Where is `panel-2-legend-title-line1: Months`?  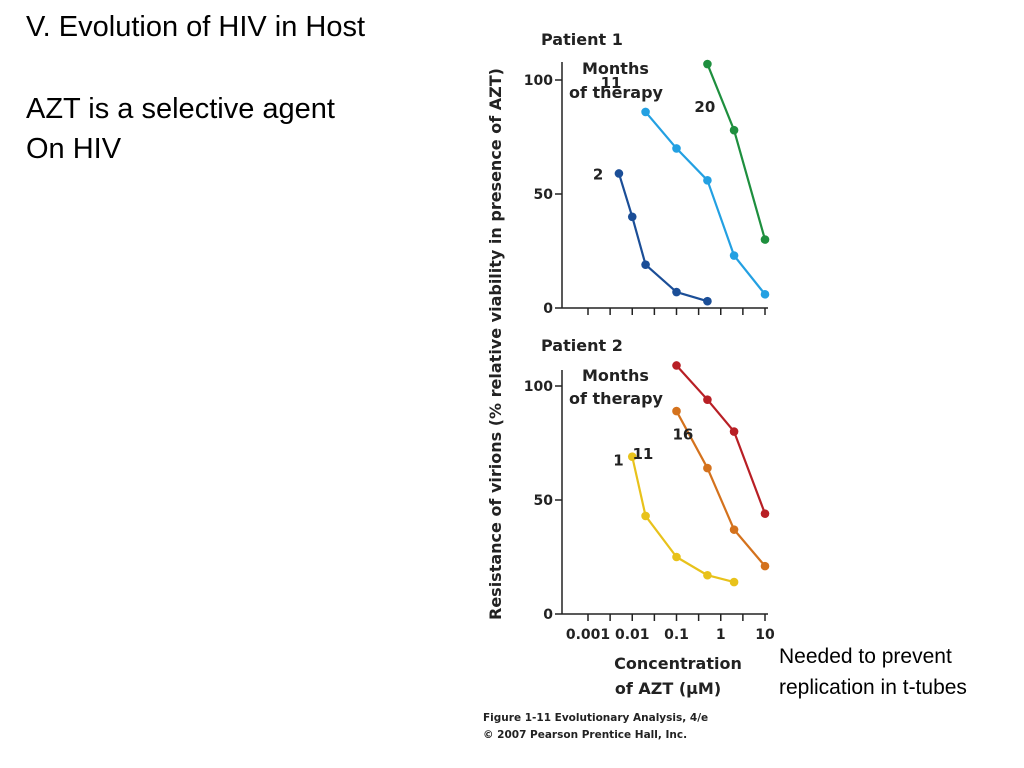
panel-2-legend-title-line1: Months is located at coordinates (615, 375).